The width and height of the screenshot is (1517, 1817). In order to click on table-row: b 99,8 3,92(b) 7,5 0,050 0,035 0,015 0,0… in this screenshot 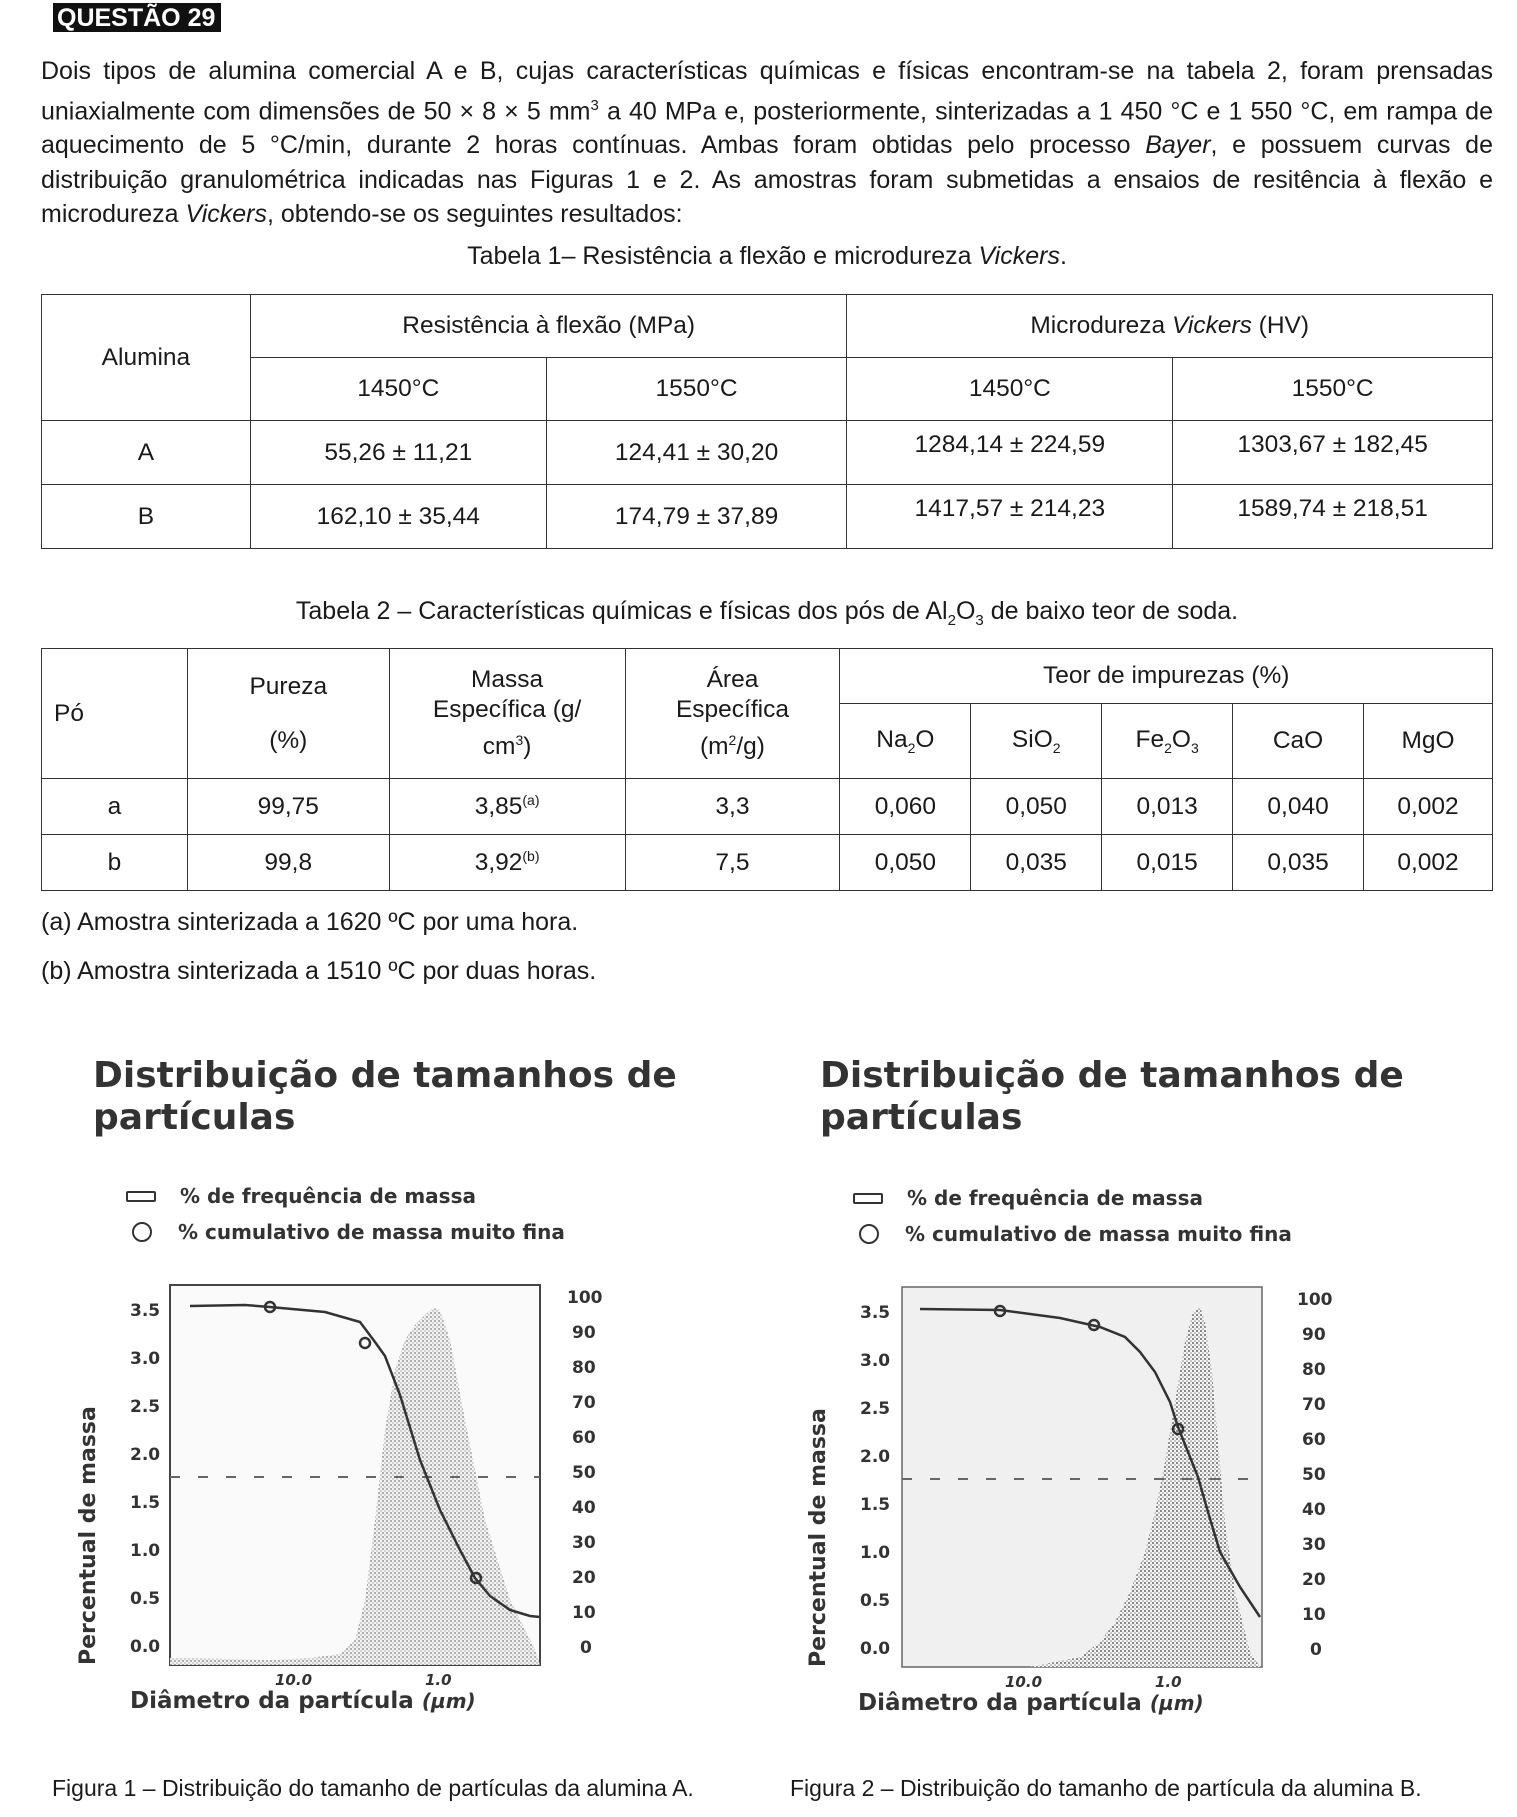, I will do `click(767, 862)`.